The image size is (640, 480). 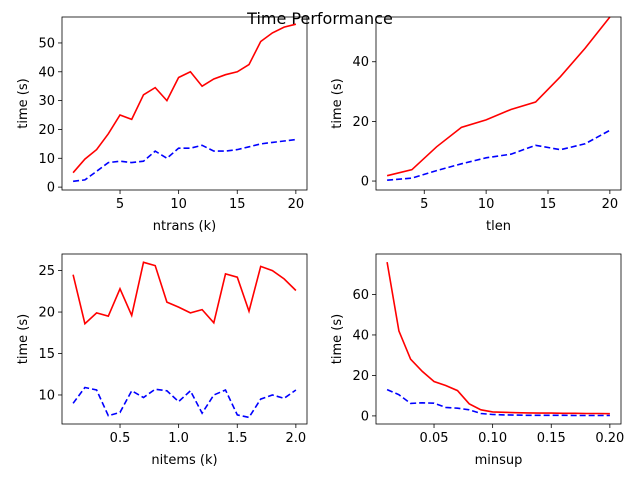 What do you see at coordinates (434, 438) in the screenshot?
I see `x-tick-label: 0.05` at bounding box center [434, 438].